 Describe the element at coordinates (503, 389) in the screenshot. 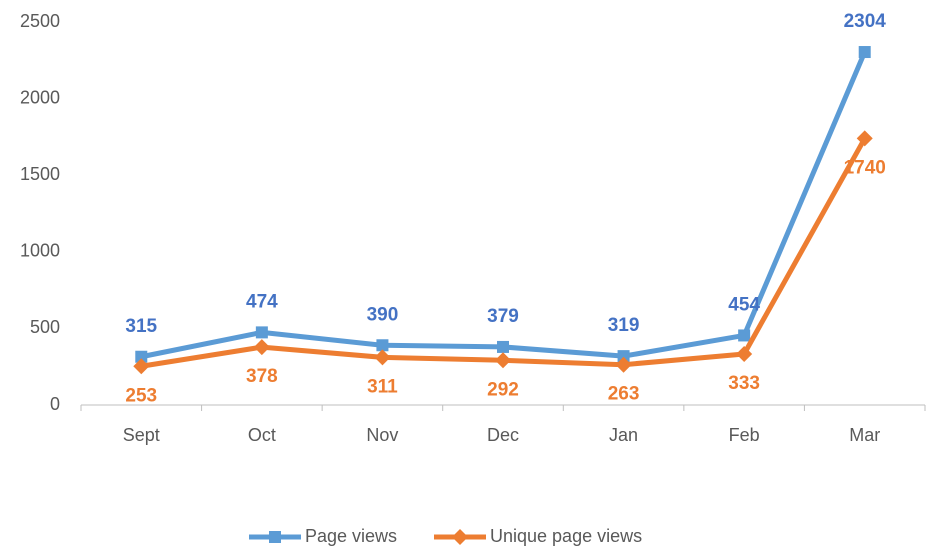

I see `data-label: 292` at that location.